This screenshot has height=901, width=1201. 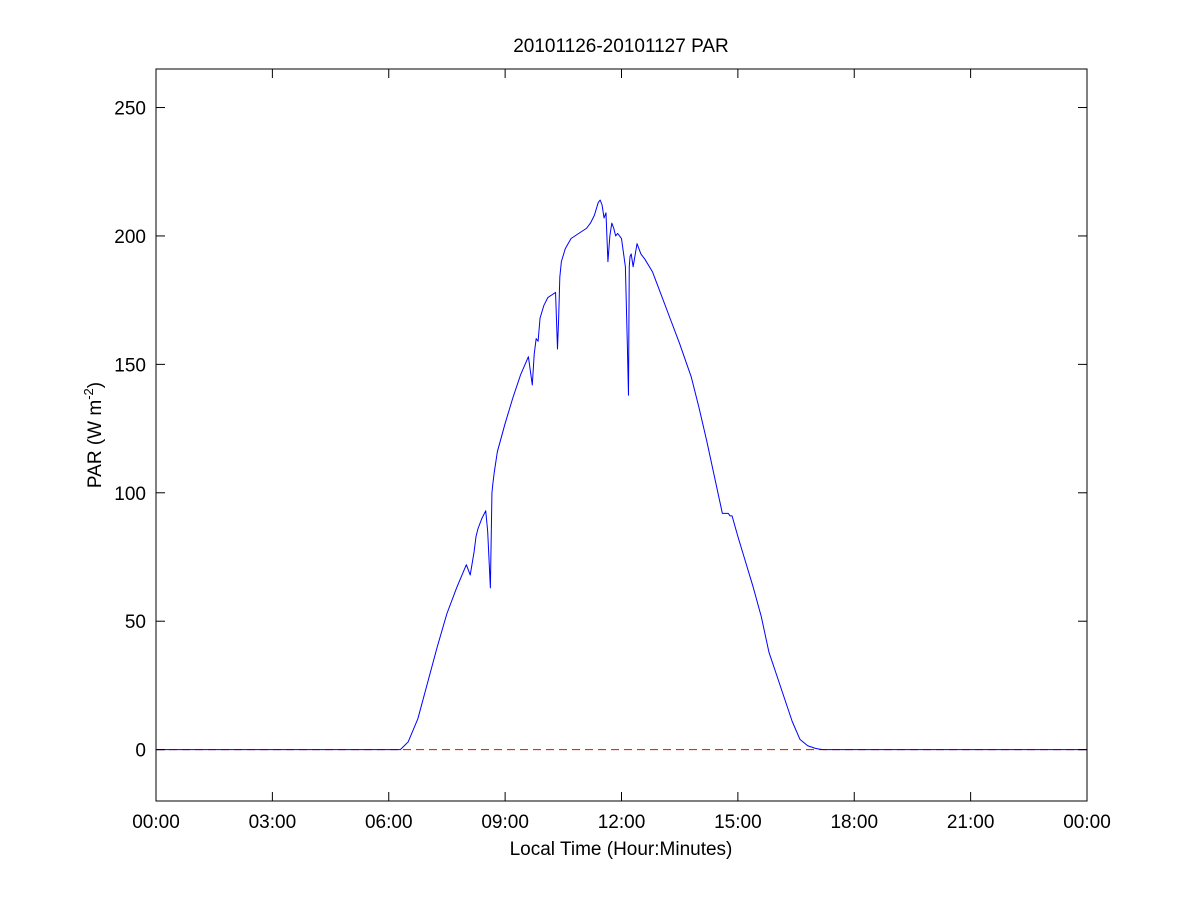 What do you see at coordinates (622, 822) in the screenshot?
I see `x-tick-label-4: 12:00` at bounding box center [622, 822].